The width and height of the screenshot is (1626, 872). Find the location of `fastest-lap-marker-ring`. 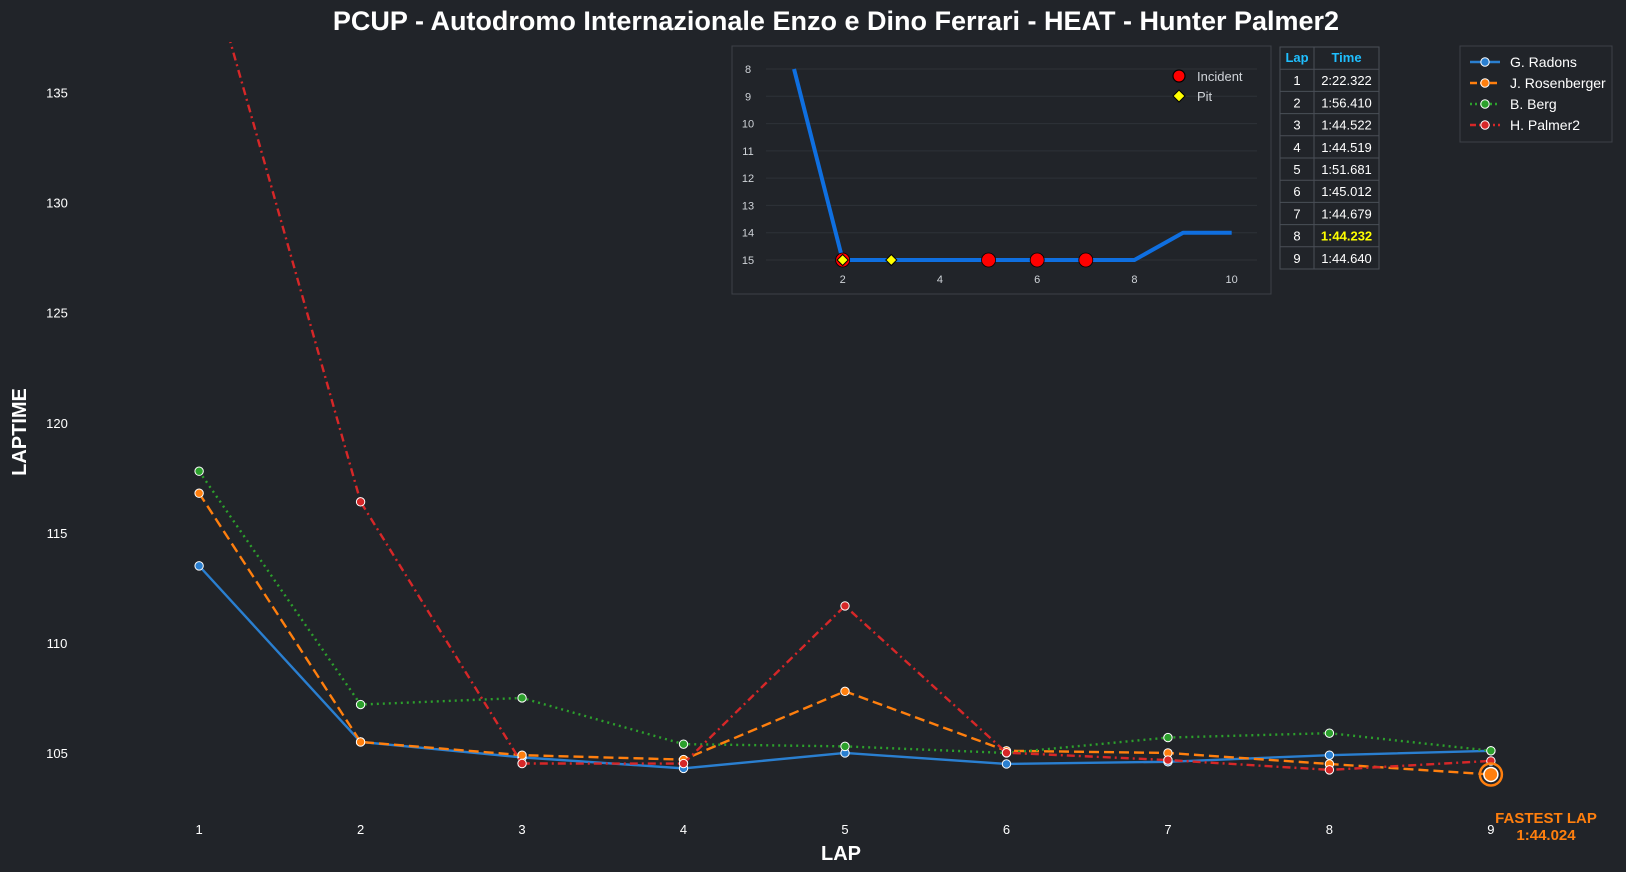

fastest-lap-marker-ring is located at coordinates (1491, 774).